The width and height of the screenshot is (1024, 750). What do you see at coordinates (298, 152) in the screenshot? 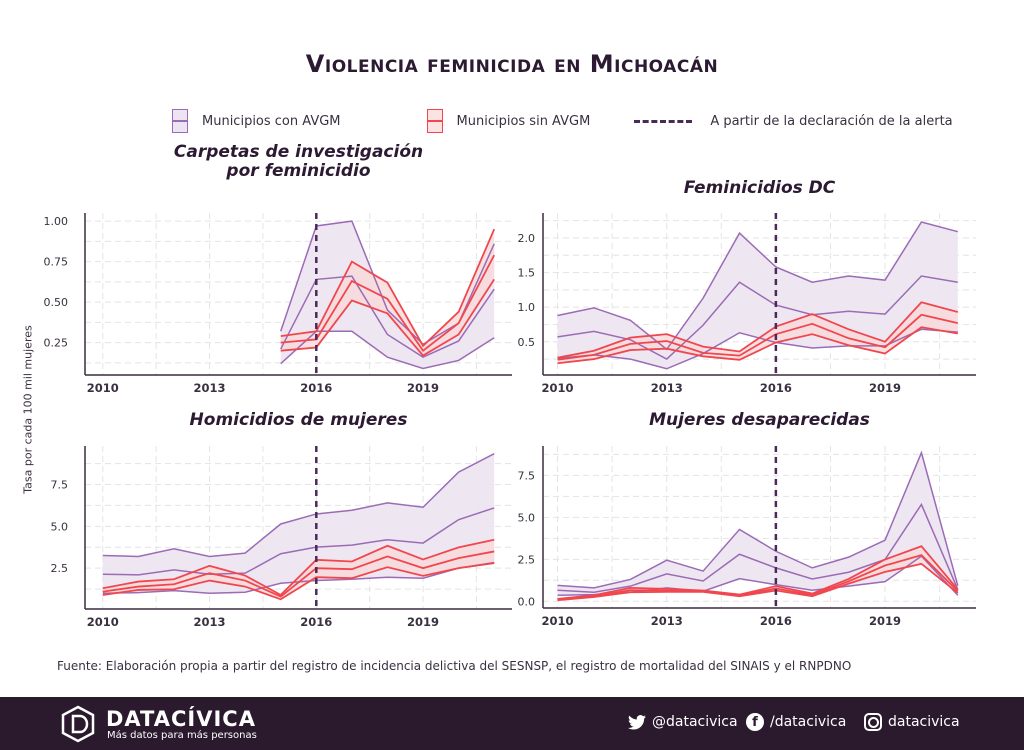
I see `panel-title: Carpetas de investigación` at bounding box center [298, 152].